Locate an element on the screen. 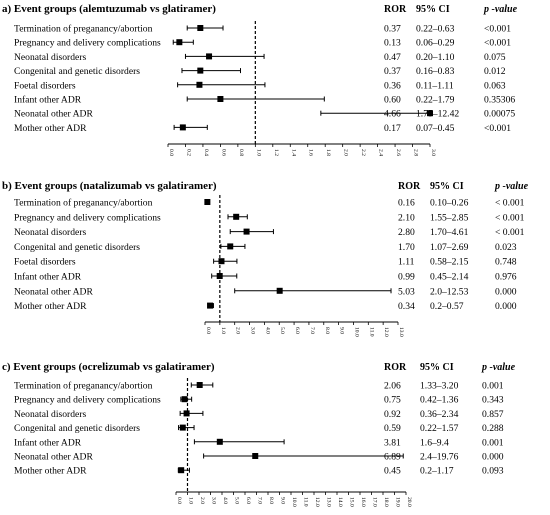 The width and height of the screenshot is (550, 515). x-tick-label: 0.6 is located at coordinates (223, 152).